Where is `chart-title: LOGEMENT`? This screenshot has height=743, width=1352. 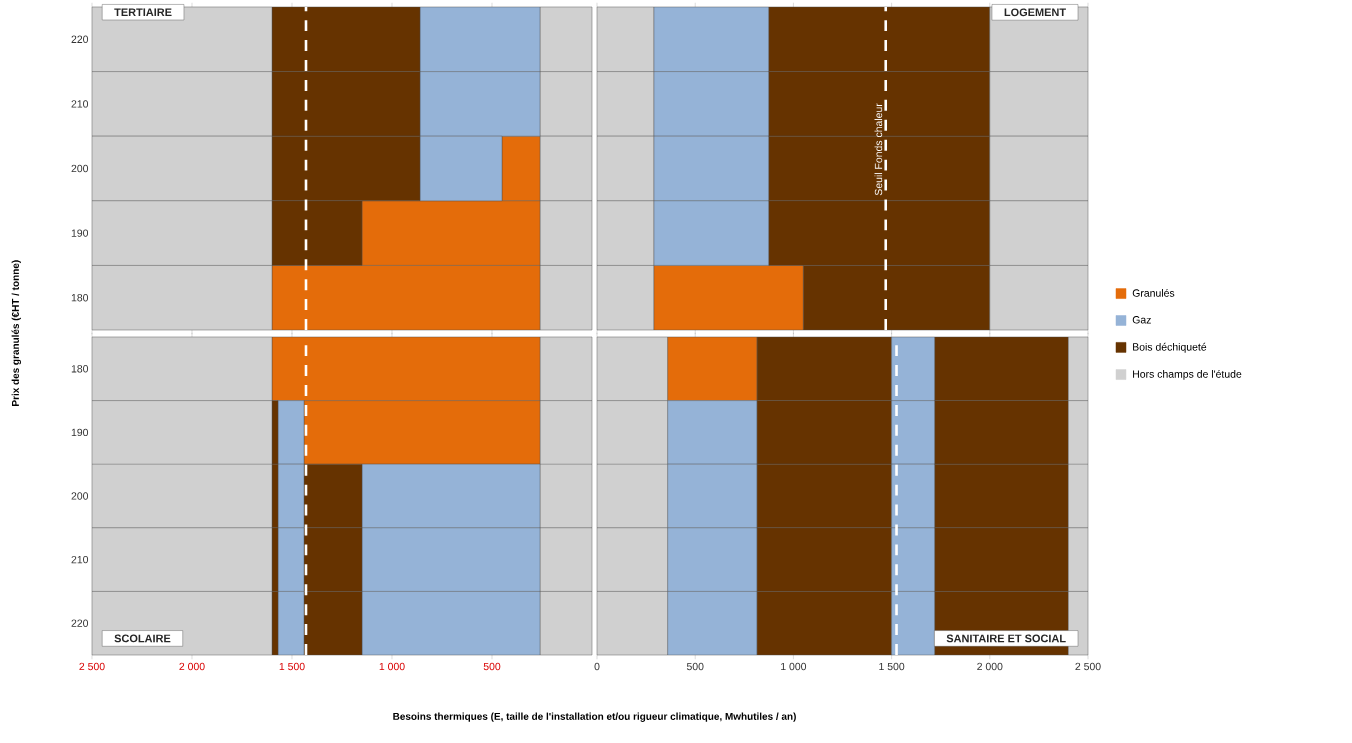 chart-title: LOGEMENT is located at coordinates (1035, 12).